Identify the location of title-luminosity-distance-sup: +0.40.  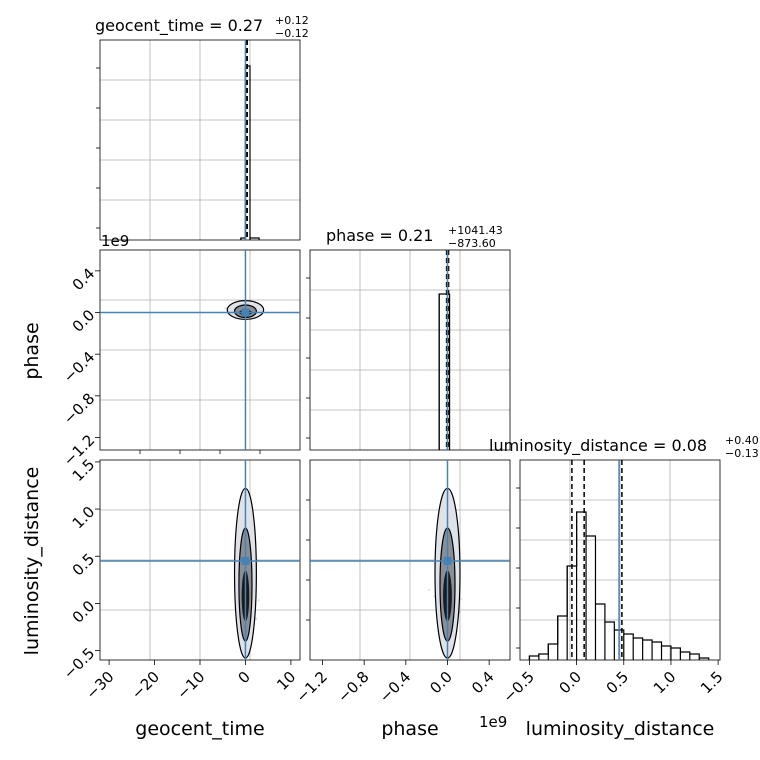
(742, 440).